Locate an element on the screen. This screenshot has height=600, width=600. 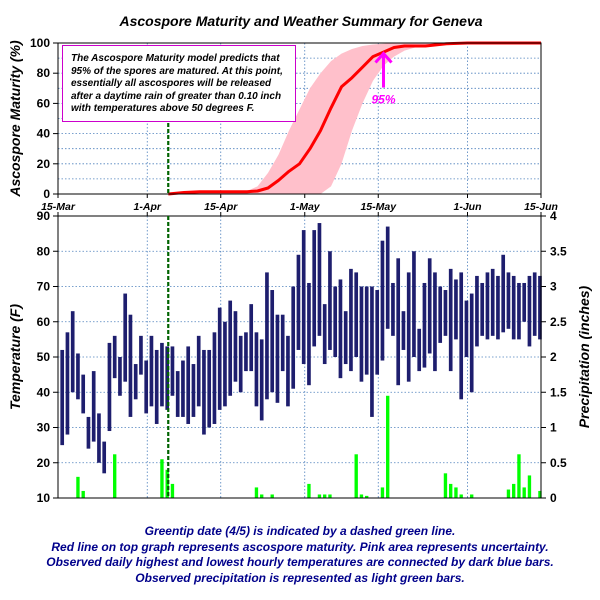
maturity-xtick-label: 15-Jun is located at coordinates (541, 207).